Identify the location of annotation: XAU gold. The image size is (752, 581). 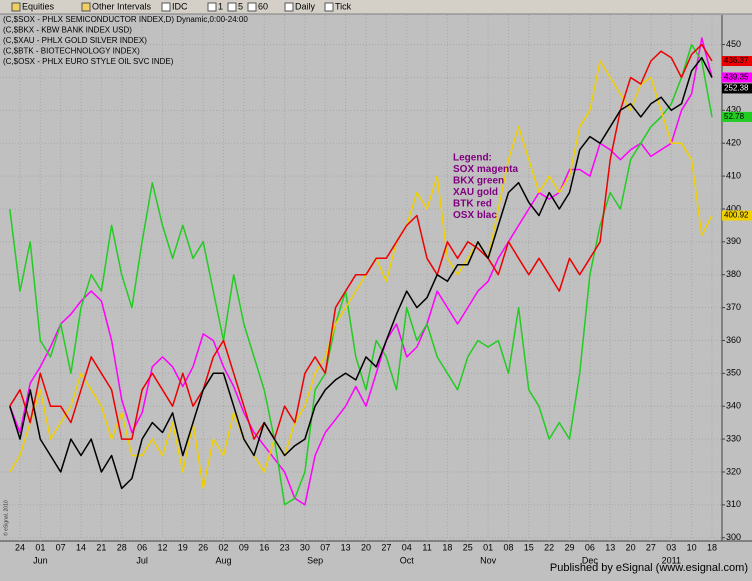
(475, 192).